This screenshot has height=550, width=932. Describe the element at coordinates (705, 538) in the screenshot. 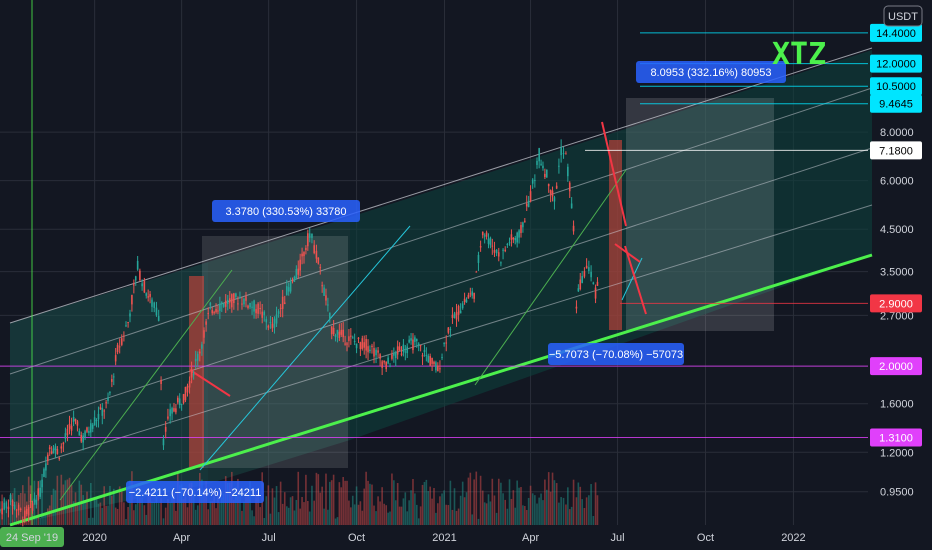

I see `x-tick-label: Oct` at that location.